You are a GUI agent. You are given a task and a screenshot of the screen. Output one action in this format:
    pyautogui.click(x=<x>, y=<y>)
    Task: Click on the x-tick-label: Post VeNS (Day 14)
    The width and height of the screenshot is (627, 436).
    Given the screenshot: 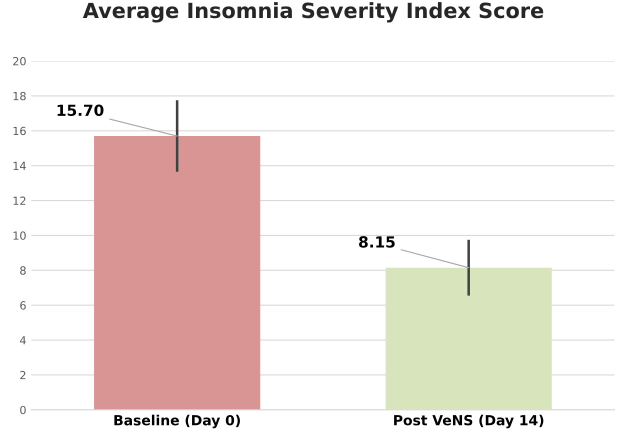 What is the action you would take?
    pyautogui.click(x=469, y=421)
    